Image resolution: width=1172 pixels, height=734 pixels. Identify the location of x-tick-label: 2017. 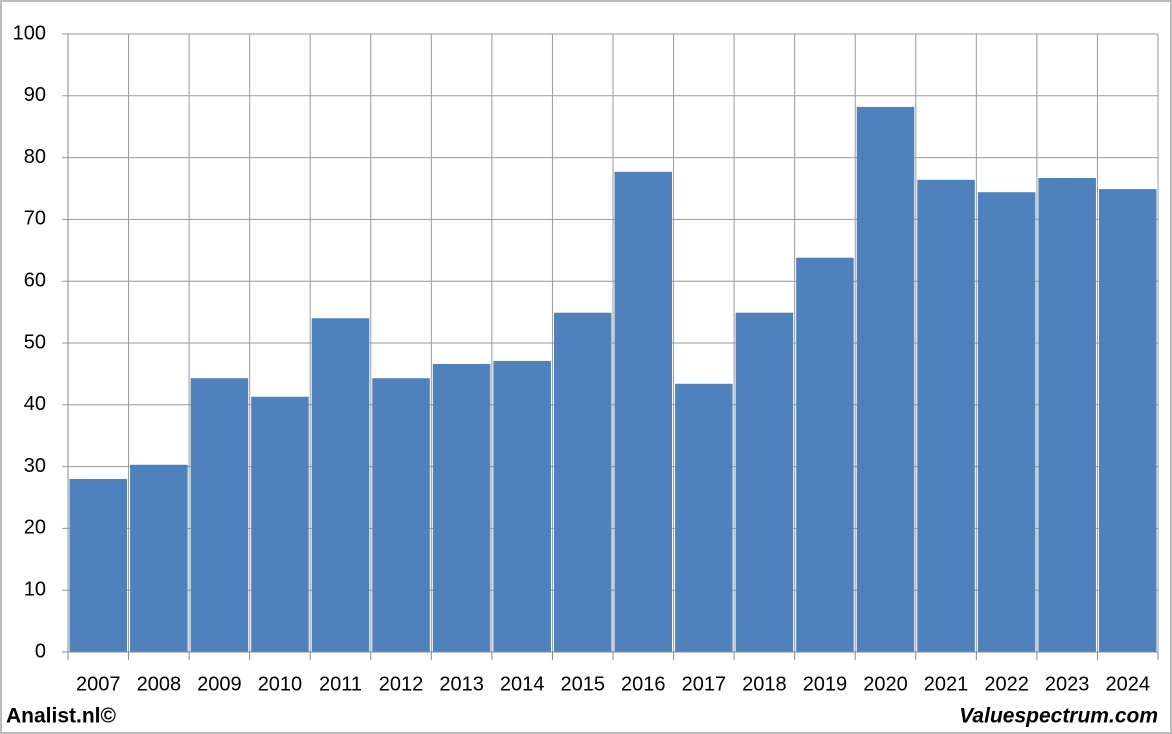
(704, 684).